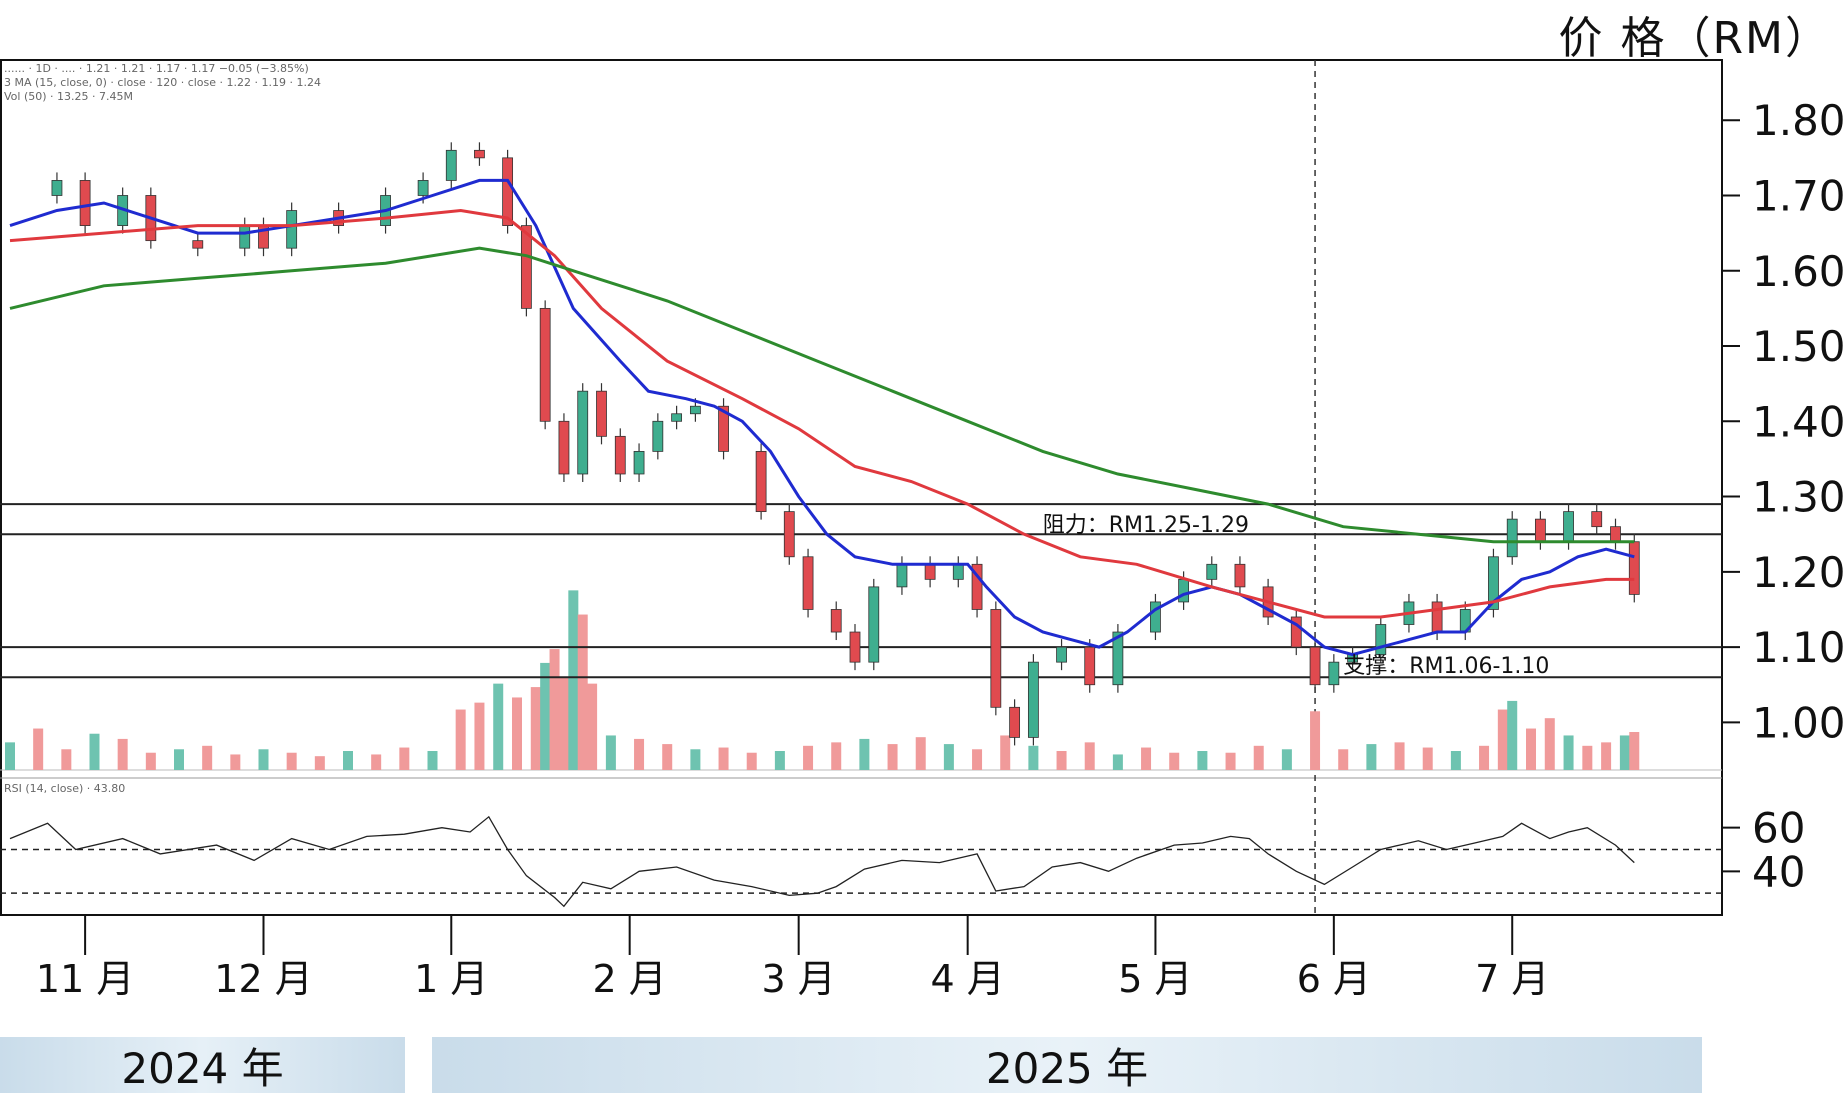 This screenshot has height=1097, width=1845. What do you see at coordinates (630, 979) in the screenshot?
I see `month-tick-label: 2 月` at bounding box center [630, 979].